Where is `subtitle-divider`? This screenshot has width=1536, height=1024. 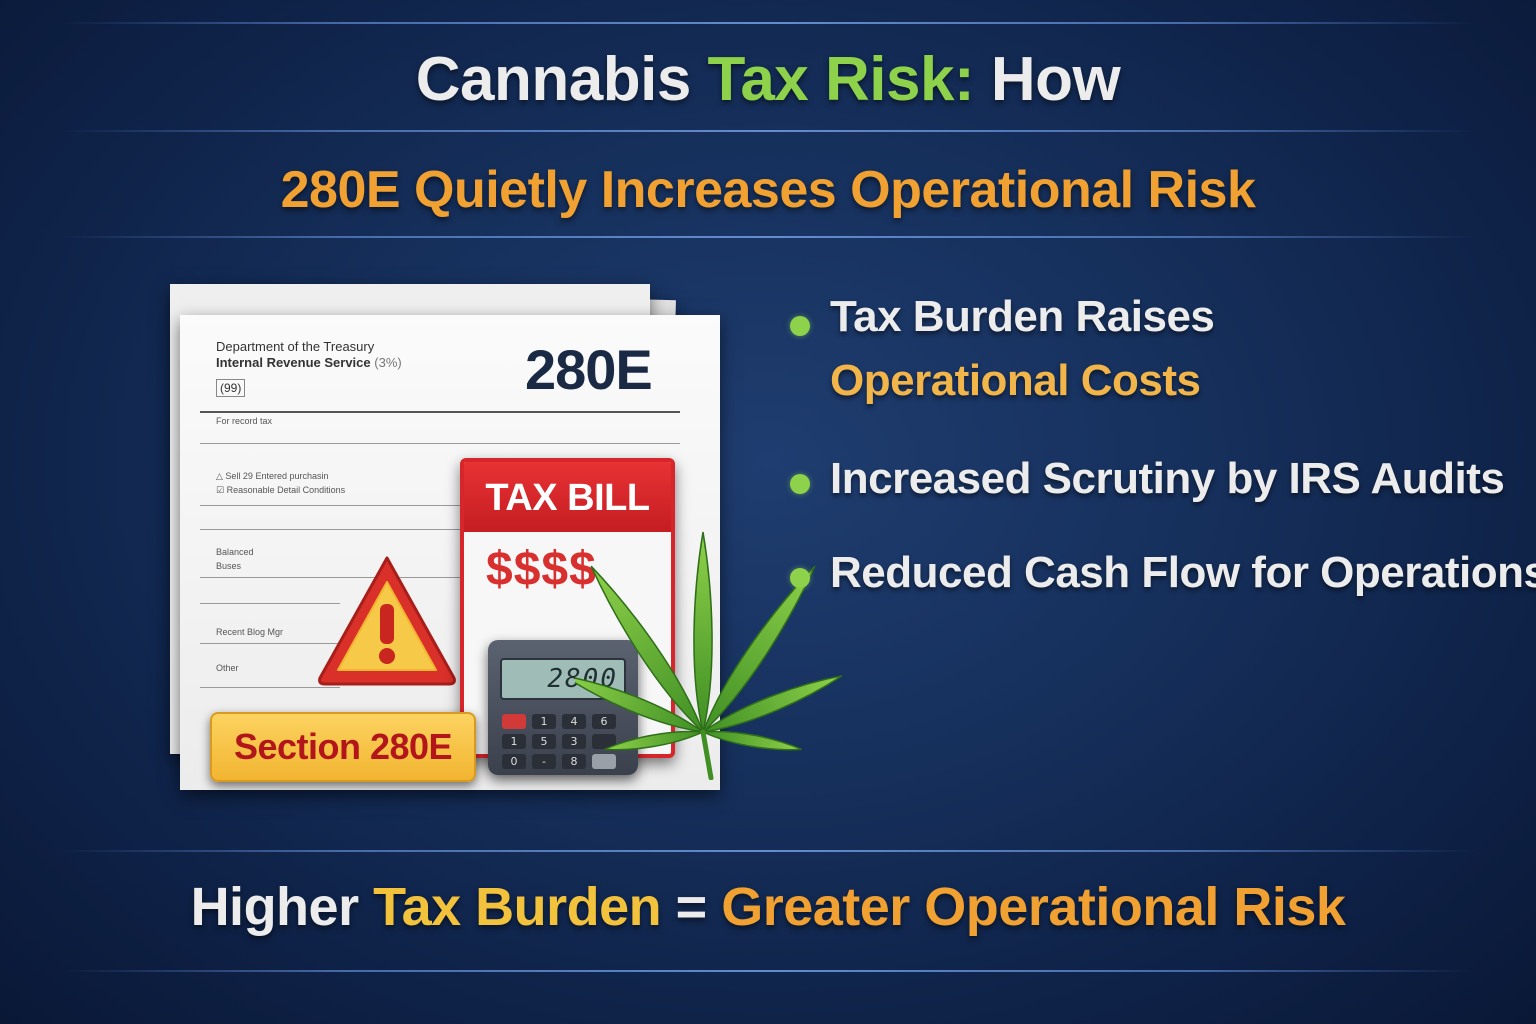 subtitle-divider is located at coordinates (768, 237).